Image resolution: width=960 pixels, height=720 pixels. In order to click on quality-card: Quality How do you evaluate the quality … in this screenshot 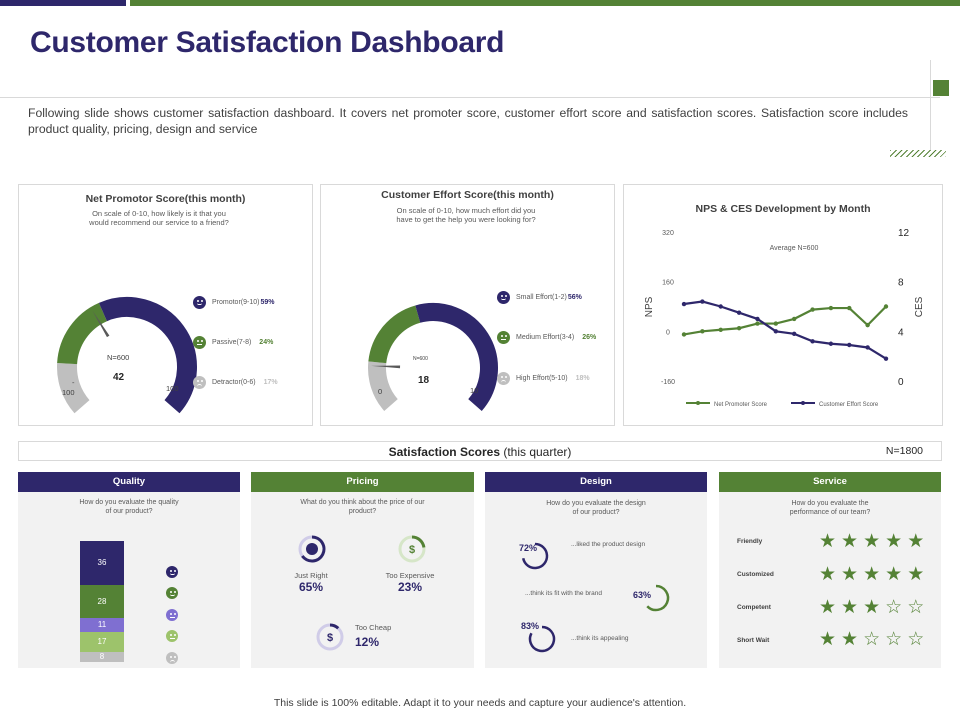, I will do `click(129, 570)`.